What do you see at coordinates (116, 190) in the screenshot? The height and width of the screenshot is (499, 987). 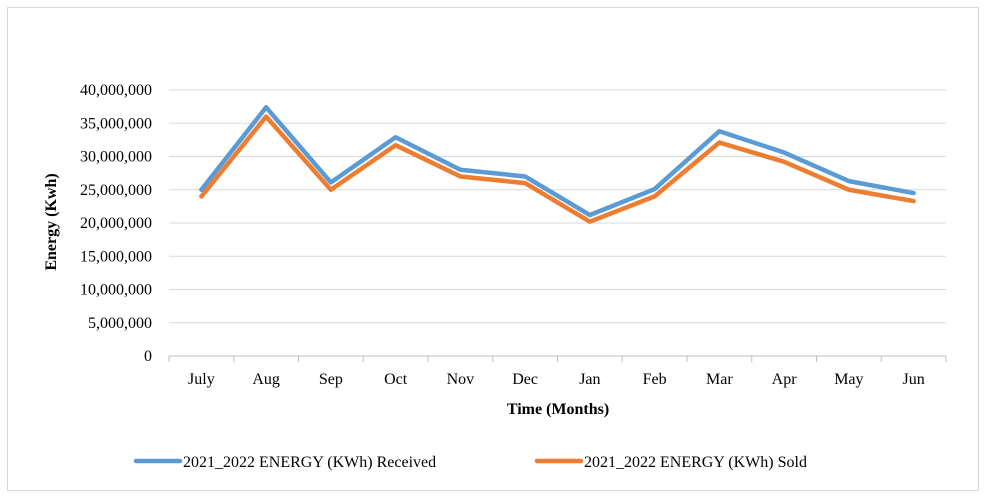 I see `y-tick-label: 25,000,000` at bounding box center [116, 190].